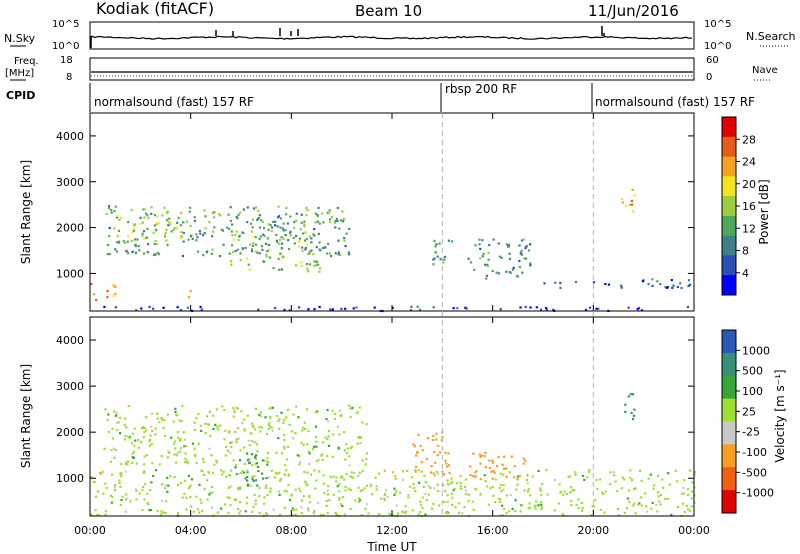  I want to click on cpid-segment-1: normalsound (fast) 157 RF, so click(174, 102).